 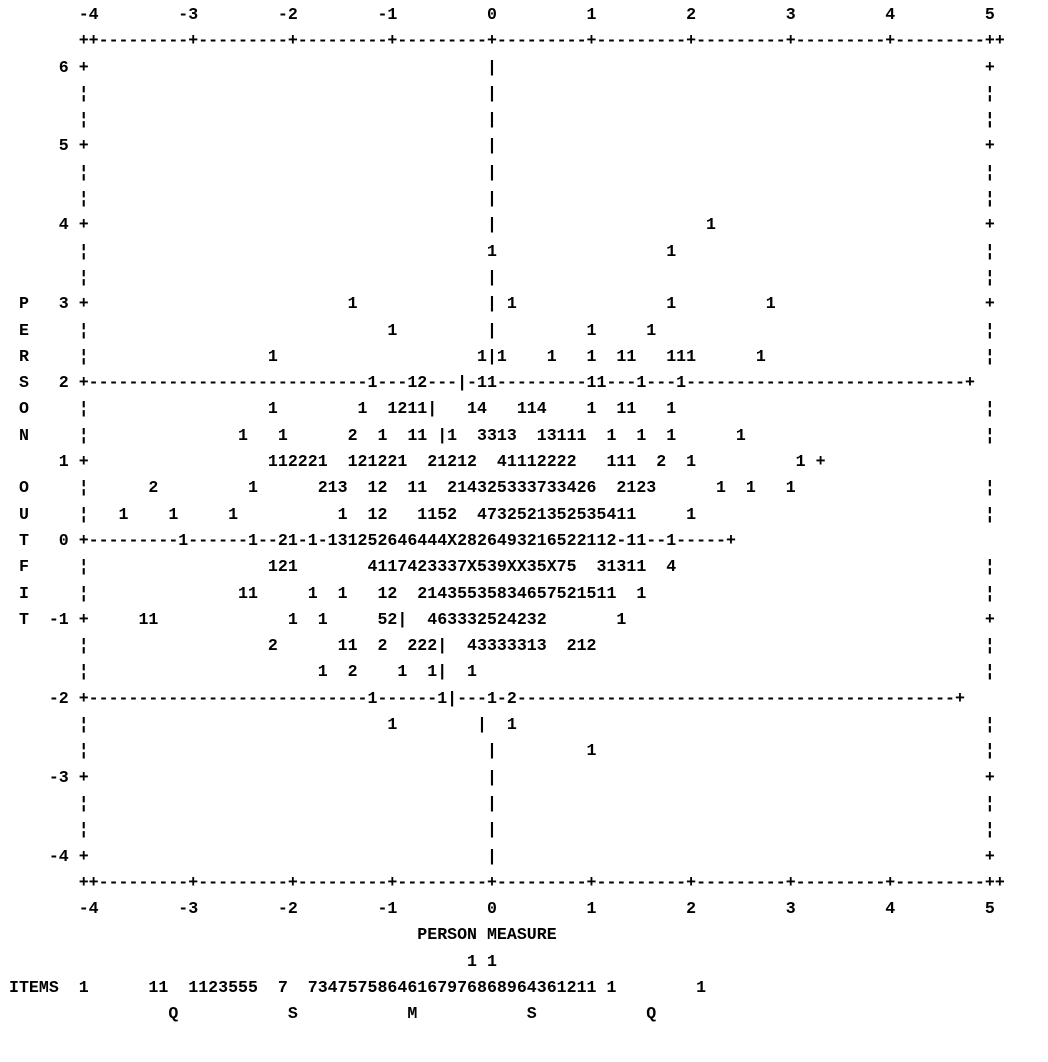 What do you see at coordinates (502, 856) in the screenshot?
I see `plot-line: -4 + | +` at bounding box center [502, 856].